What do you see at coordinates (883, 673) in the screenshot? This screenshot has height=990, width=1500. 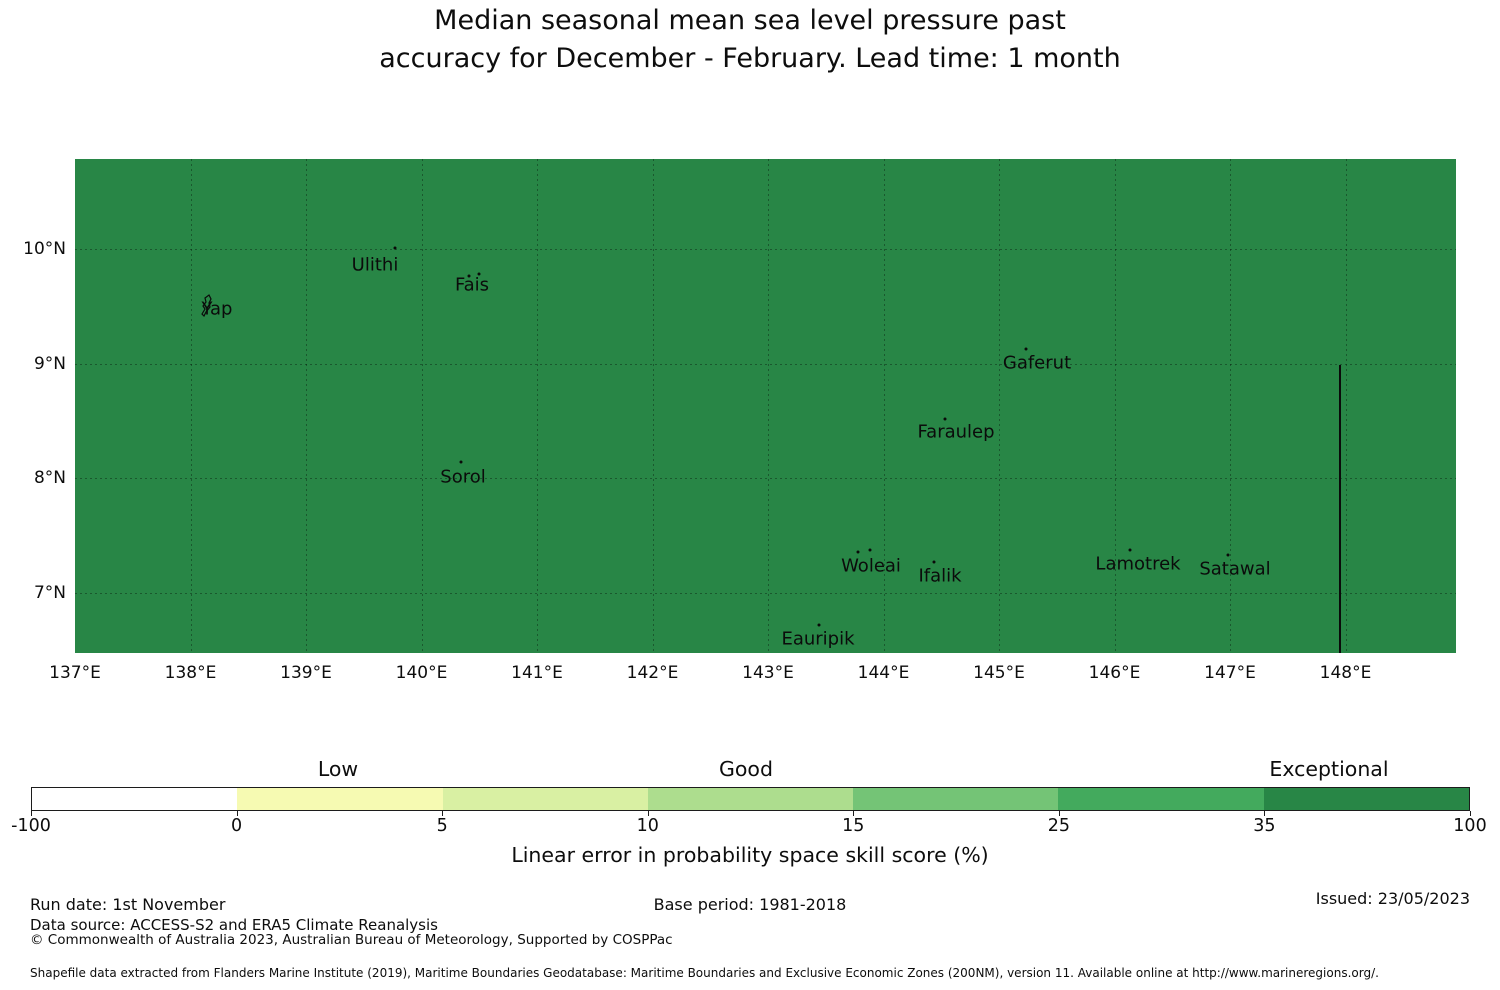 I see `x-tick-label: 144°E` at bounding box center [883, 673].